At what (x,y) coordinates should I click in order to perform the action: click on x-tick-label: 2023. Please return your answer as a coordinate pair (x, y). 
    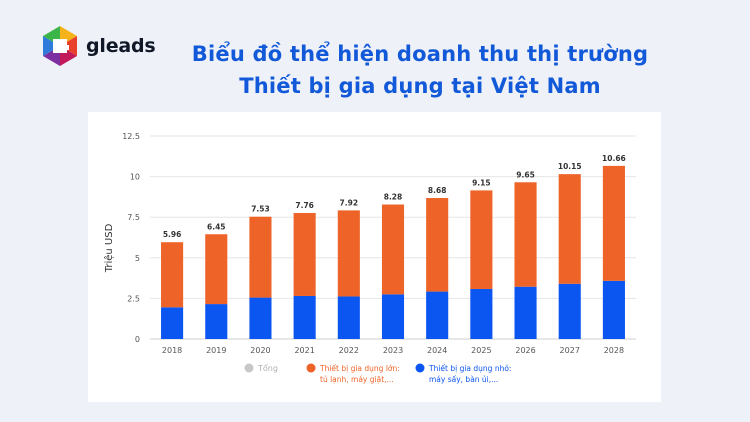
    Looking at the image, I should click on (393, 350).